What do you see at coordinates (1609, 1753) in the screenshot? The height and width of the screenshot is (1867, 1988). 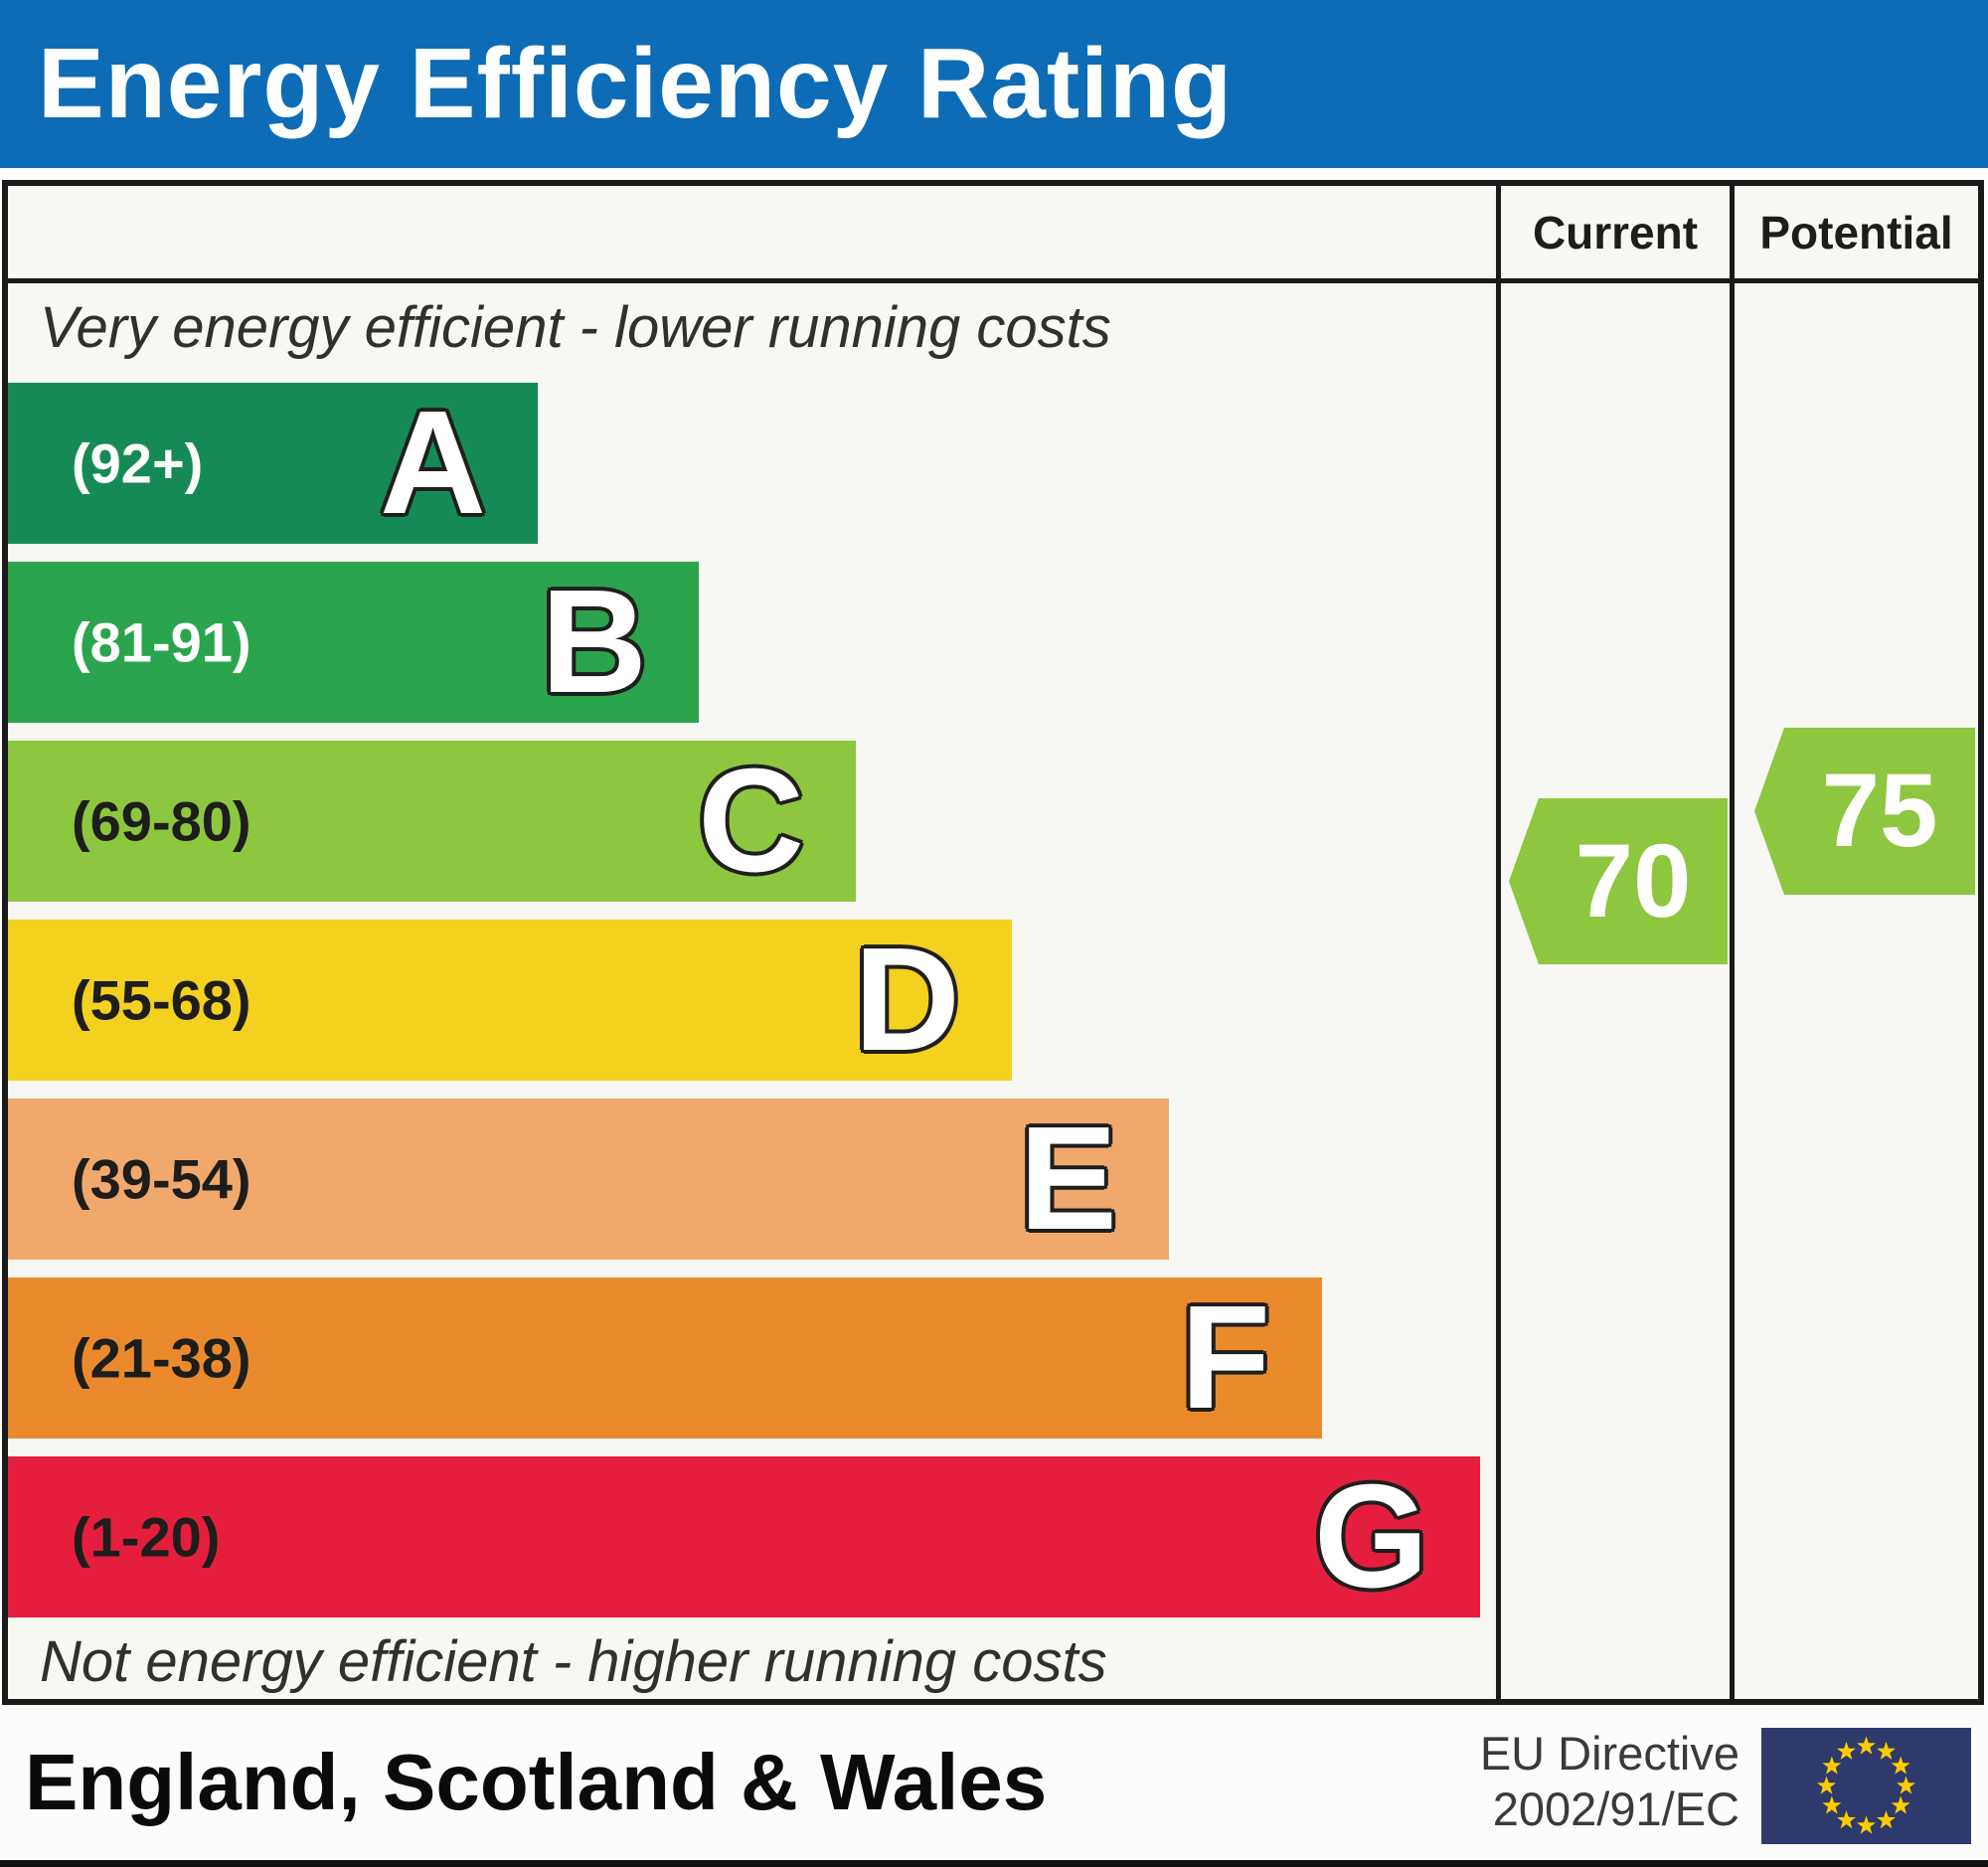 I see `eu-directive-line1: EU Directive` at bounding box center [1609, 1753].